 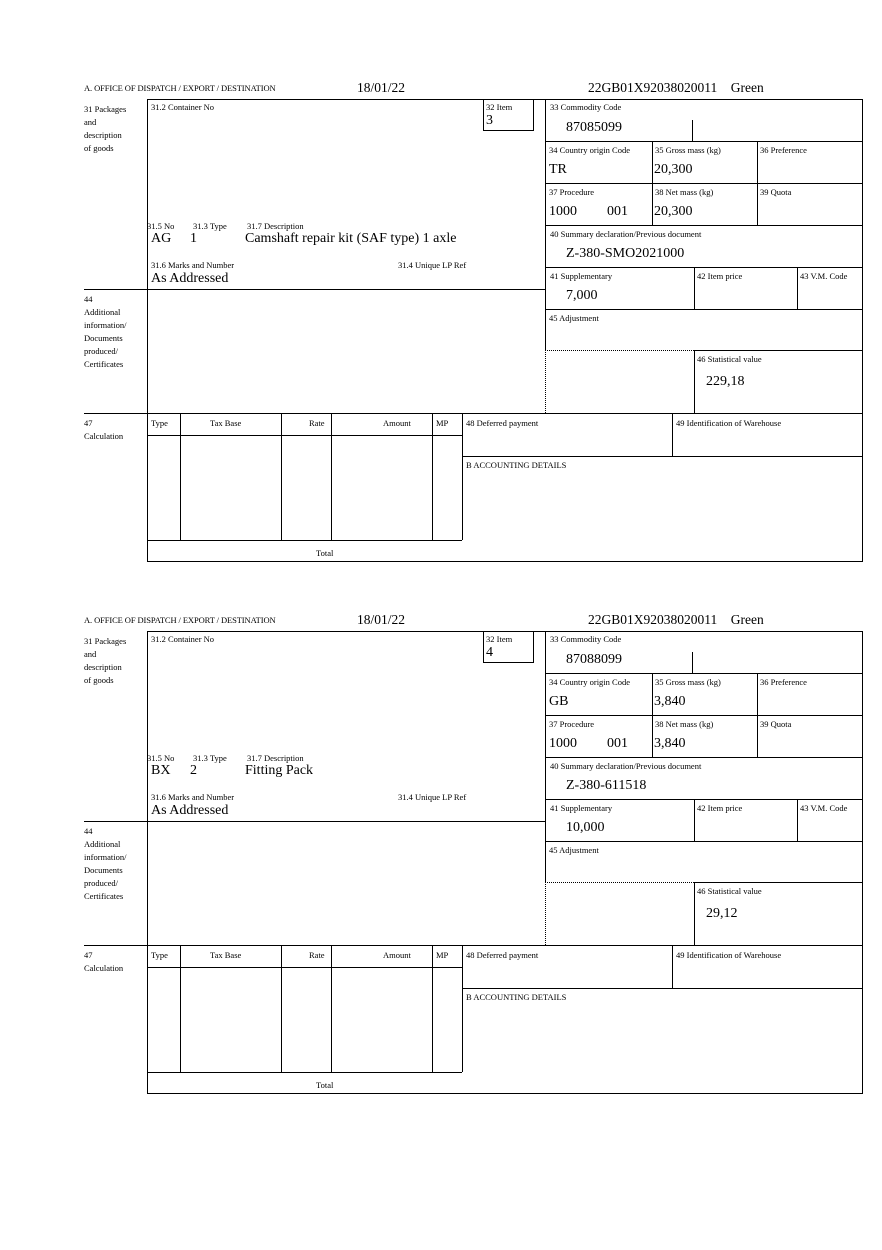 I want to click on item-box, so click(x=508, y=115).